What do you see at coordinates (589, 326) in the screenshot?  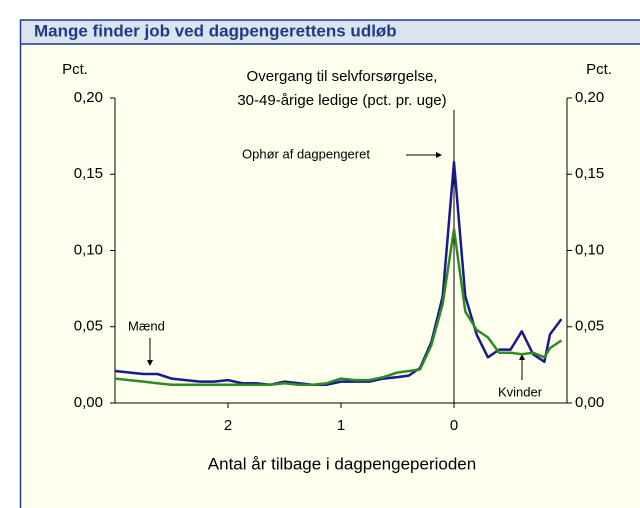 I see `y2-tick-label: 0,05` at bounding box center [589, 326].